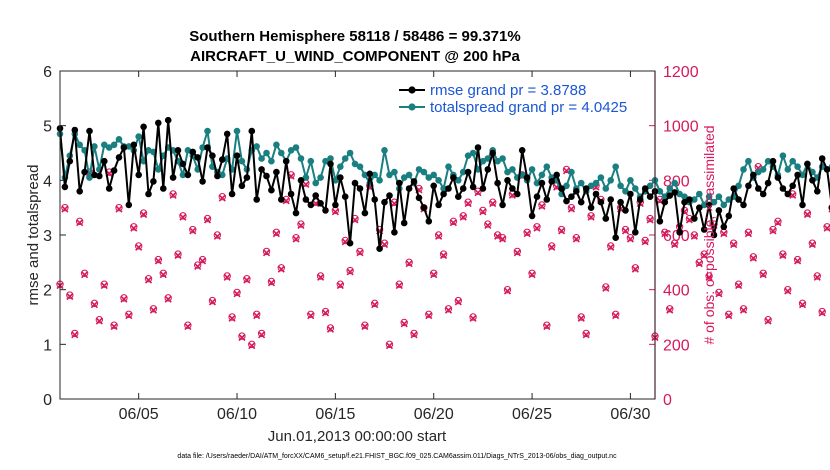  Describe the element at coordinates (47, 72) in the screenshot. I see `y-tick-label: 6` at that location.